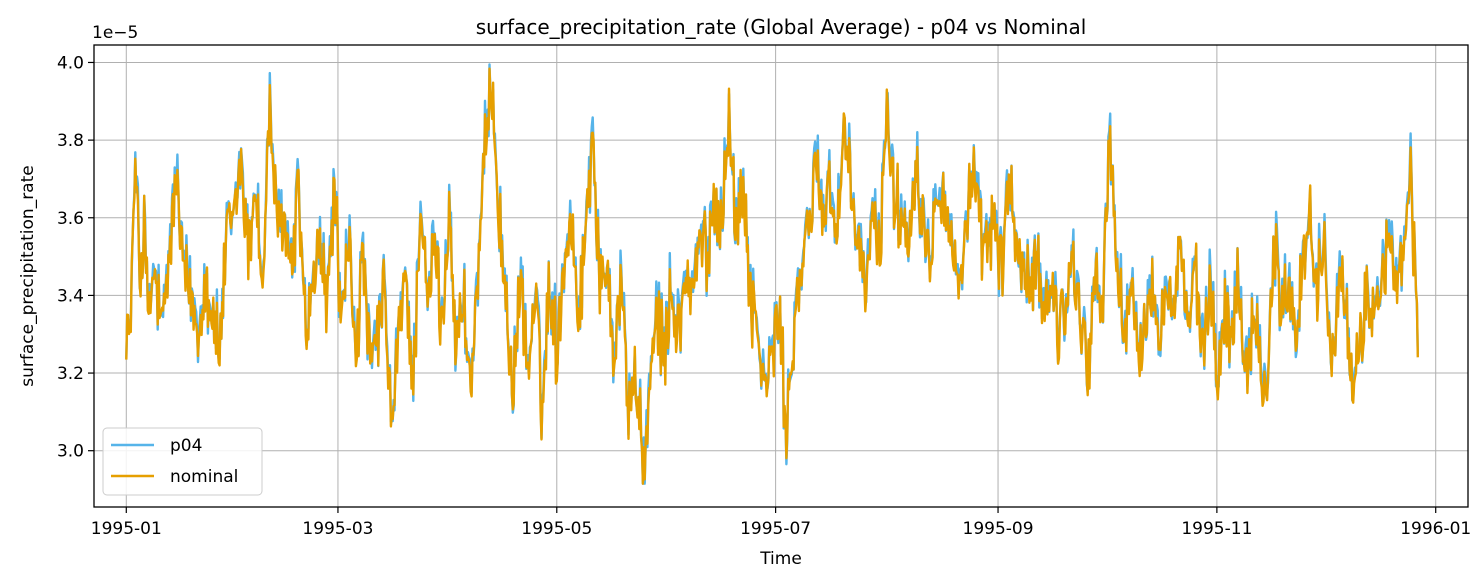 The width and height of the screenshot is (1484, 584). I want to click on y-tick-label: 3.2, so click(70, 374).